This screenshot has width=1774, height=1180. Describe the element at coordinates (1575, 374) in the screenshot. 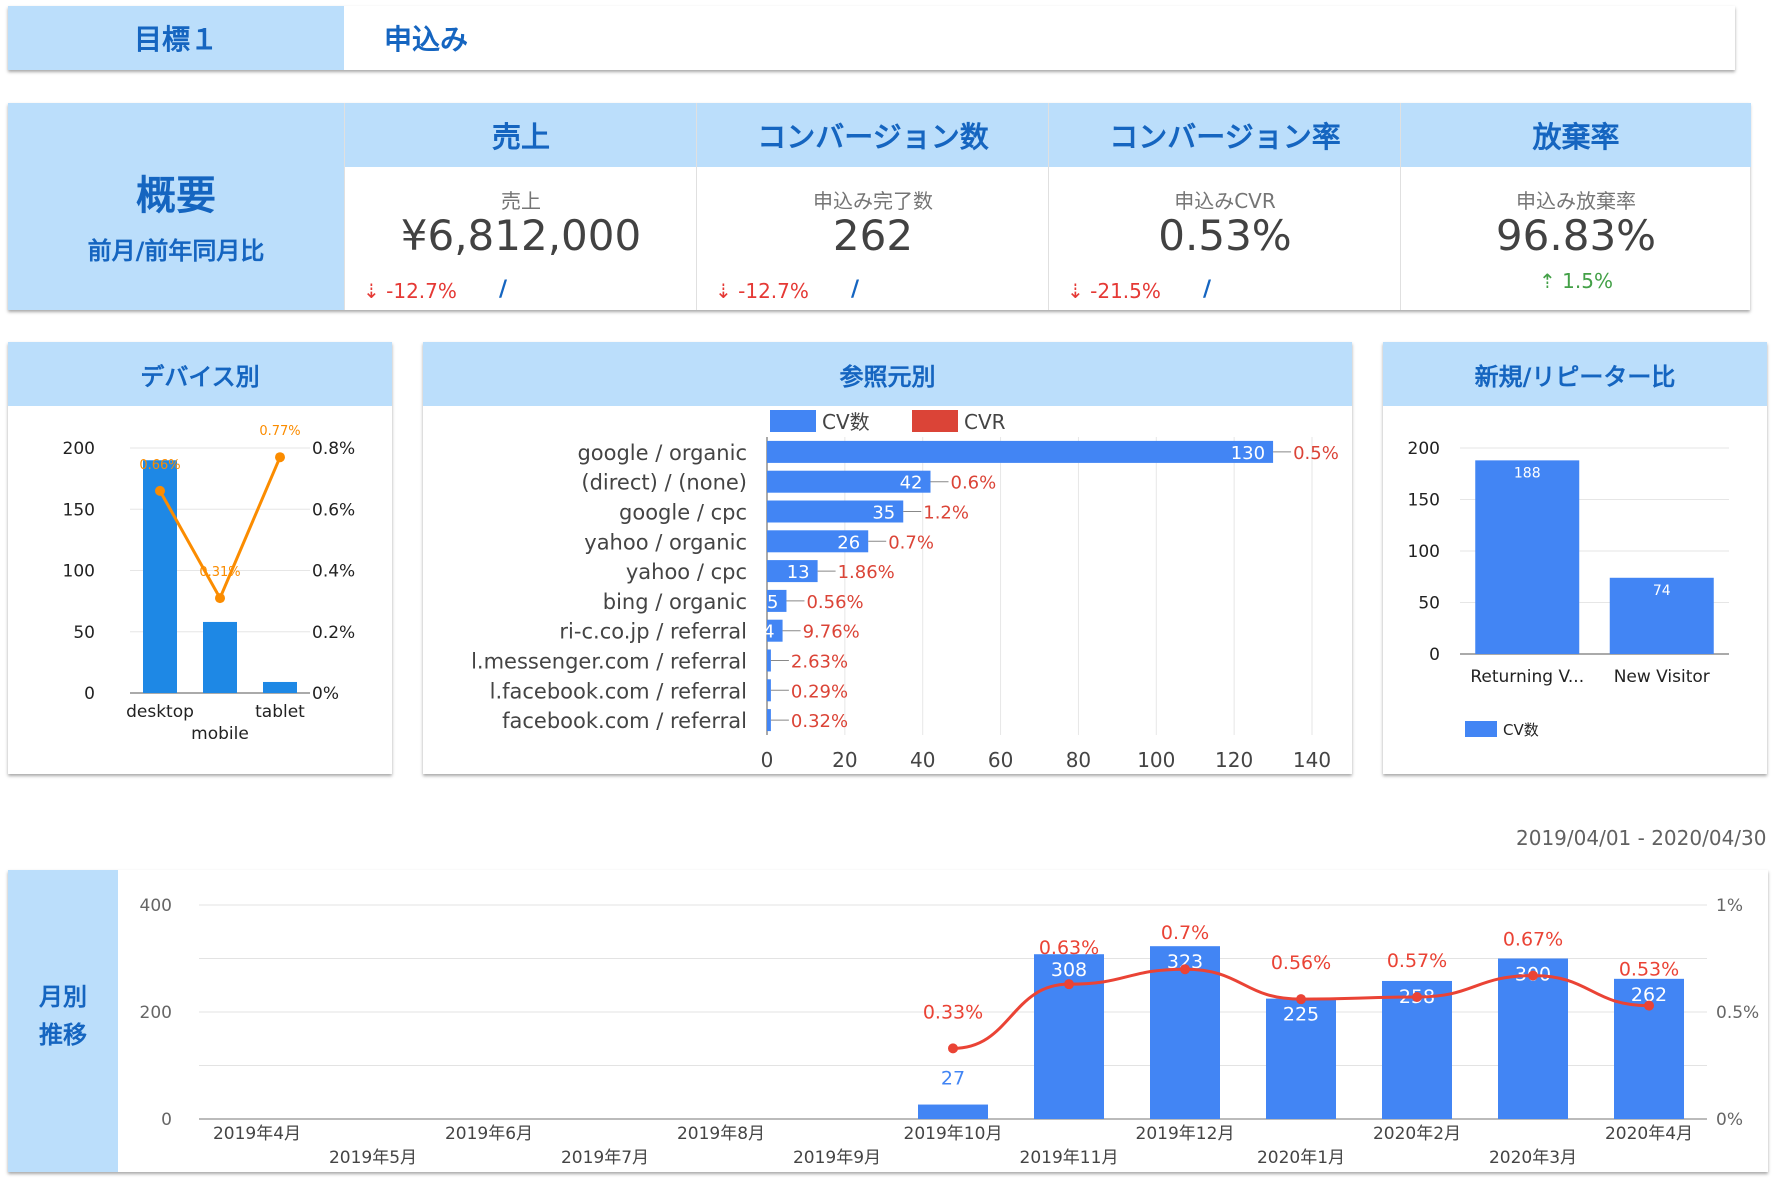

I see `visitor-chart-title: 新規/リピーター比` at that location.